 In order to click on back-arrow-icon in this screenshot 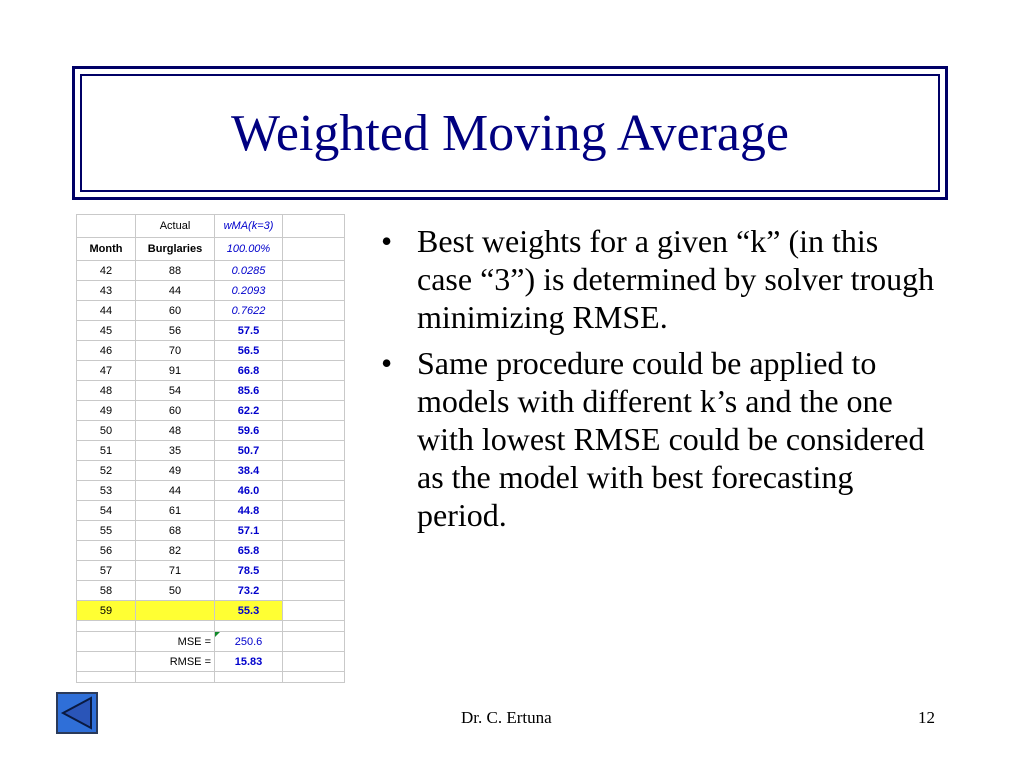, I will do `click(76, 713)`.